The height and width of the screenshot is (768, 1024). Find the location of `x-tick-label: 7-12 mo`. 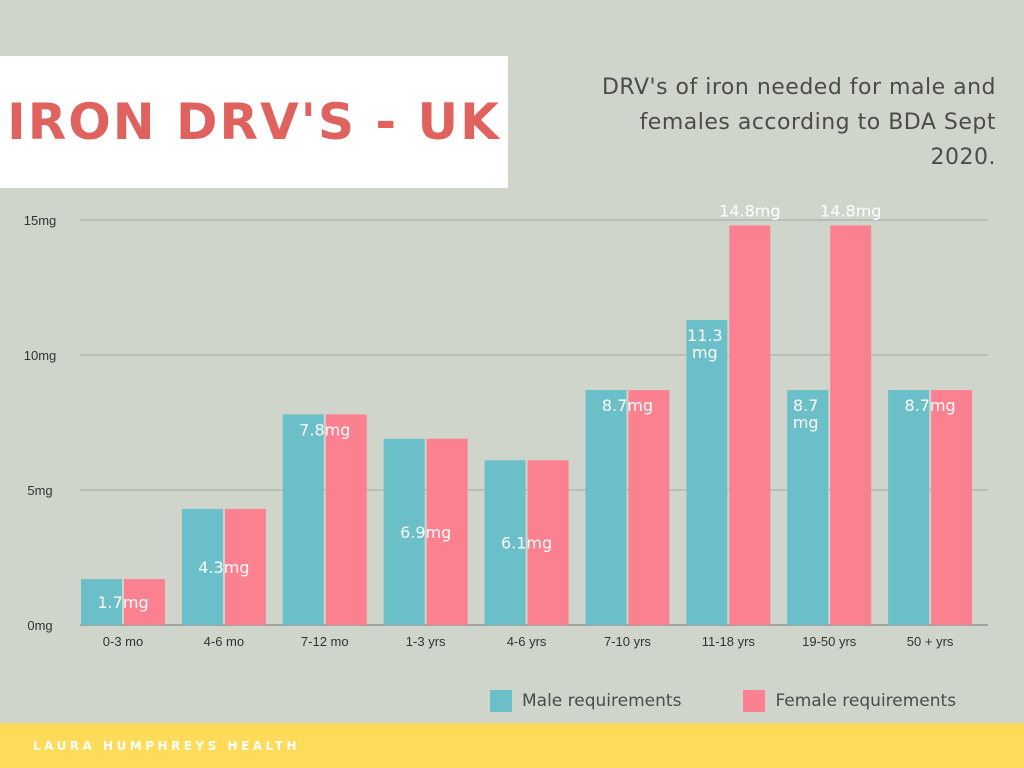

x-tick-label: 7-12 mo is located at coordinates (325, 641).